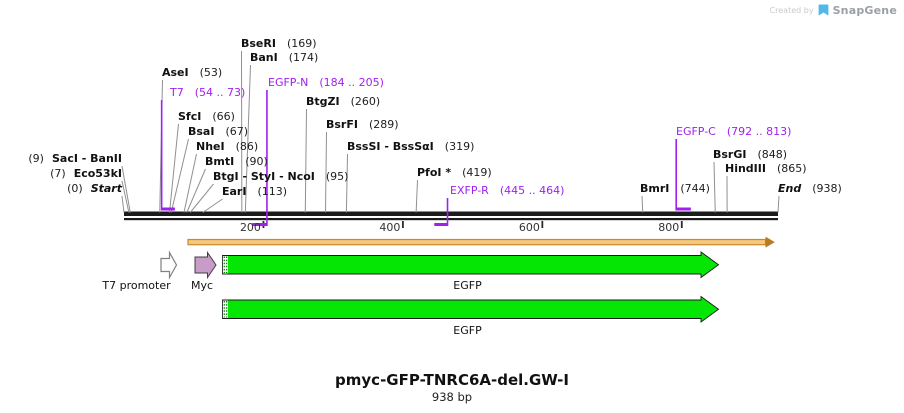  What do you see at coordinates (390, 146) in the screenshot?
I see `enzyme-name: BssSI - BssSαI` at bounding box center [390, 146].